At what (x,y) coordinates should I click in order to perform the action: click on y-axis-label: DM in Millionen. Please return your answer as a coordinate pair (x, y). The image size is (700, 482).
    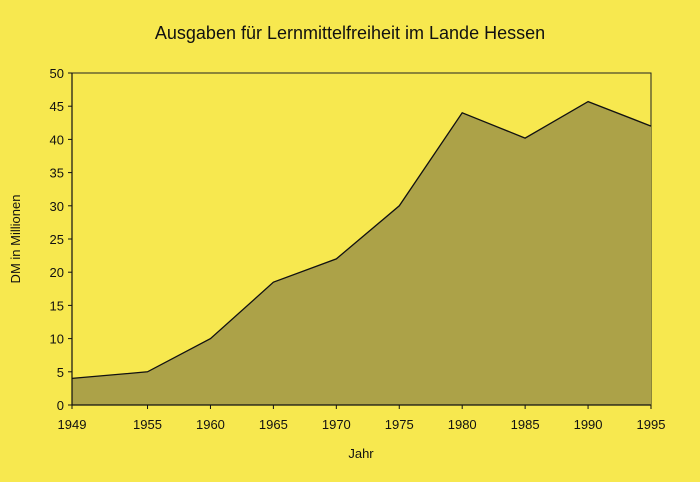
    Looking at the image, I should click on (15, 239).